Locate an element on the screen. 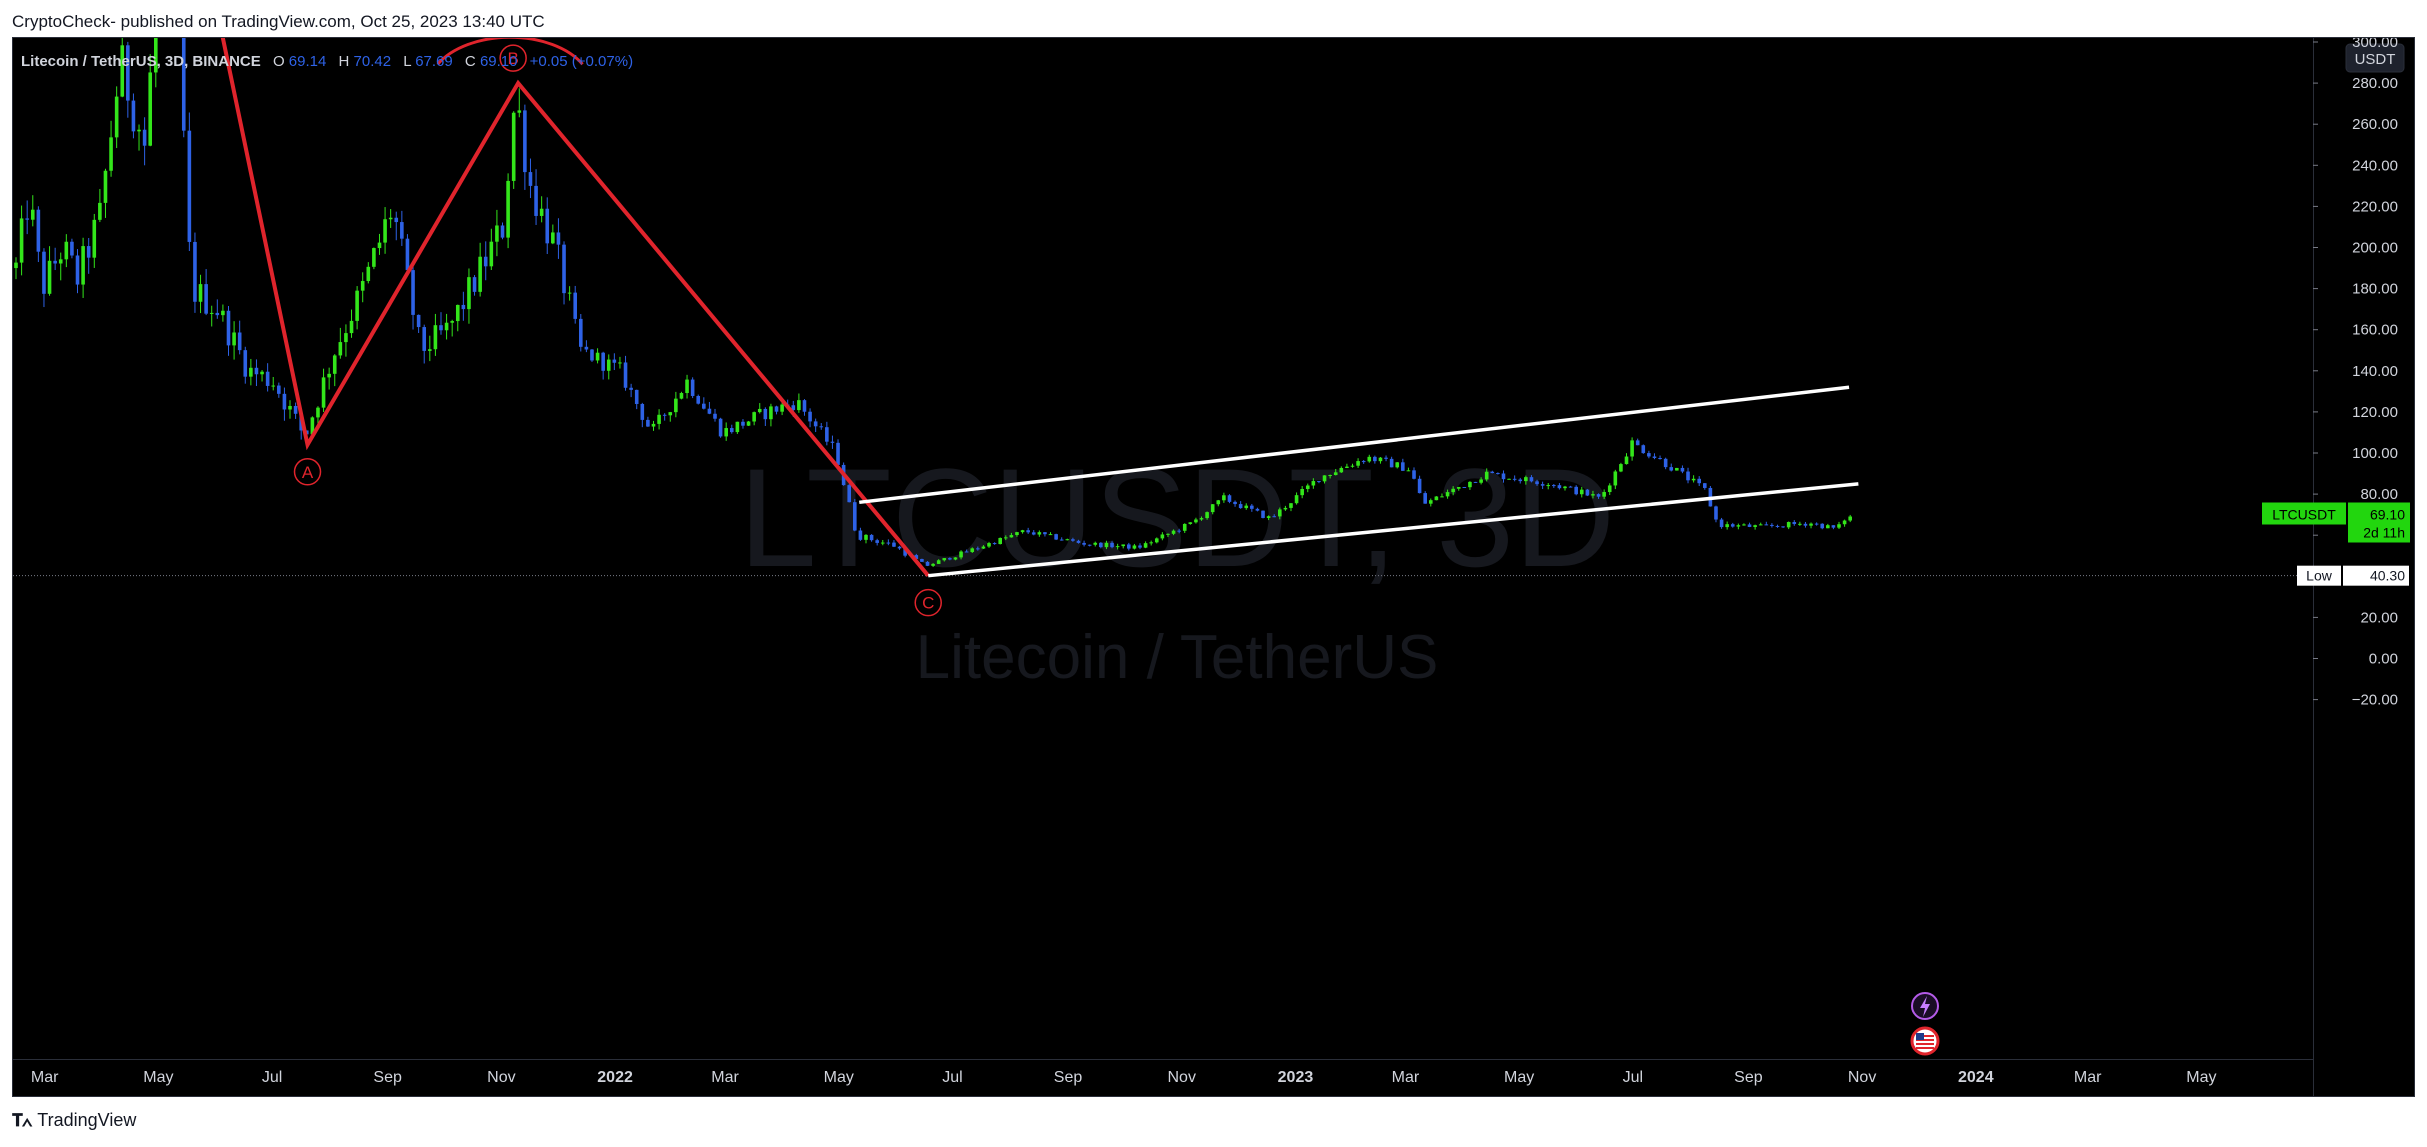 This screenshot has height=1147, width=2427. abc-wave-line is located at coordinates (552, 307).